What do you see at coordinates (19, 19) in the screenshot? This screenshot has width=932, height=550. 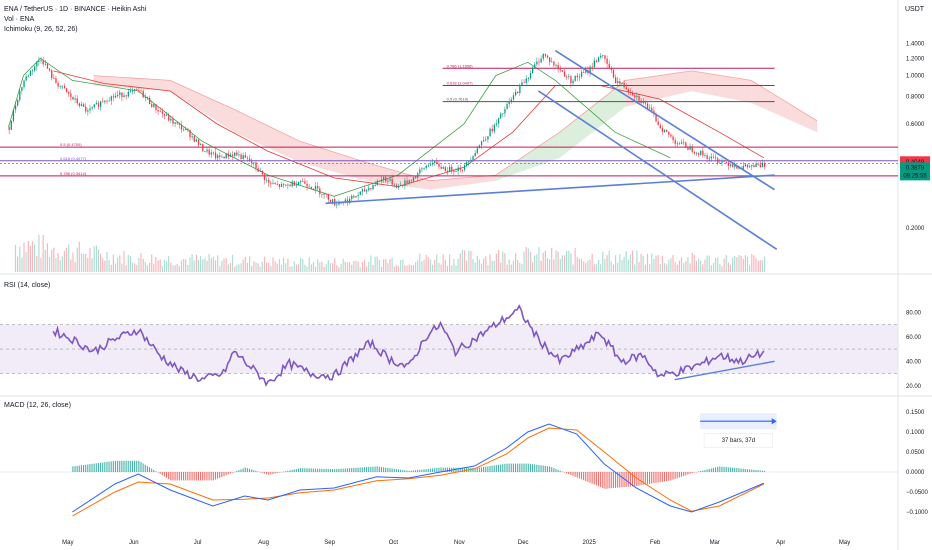 I see `volume-label: Vol · ENA` at bounding box center [19, 19].